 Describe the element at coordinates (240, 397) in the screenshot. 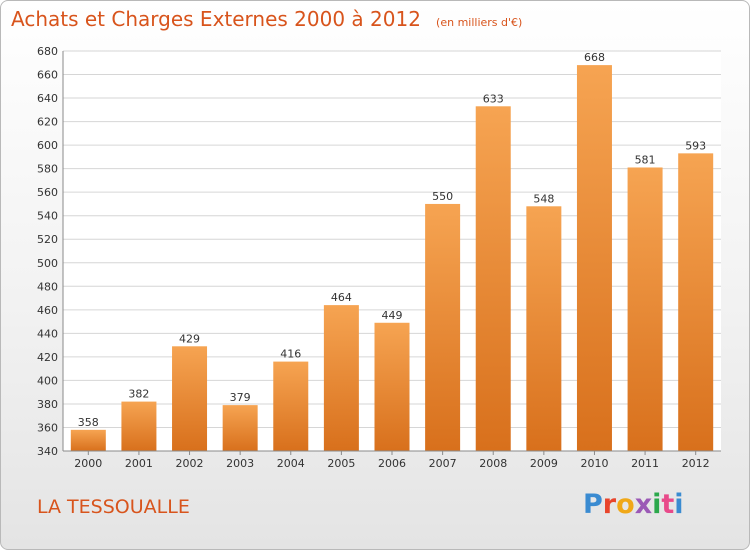

I see `data-label: 379` at that location.